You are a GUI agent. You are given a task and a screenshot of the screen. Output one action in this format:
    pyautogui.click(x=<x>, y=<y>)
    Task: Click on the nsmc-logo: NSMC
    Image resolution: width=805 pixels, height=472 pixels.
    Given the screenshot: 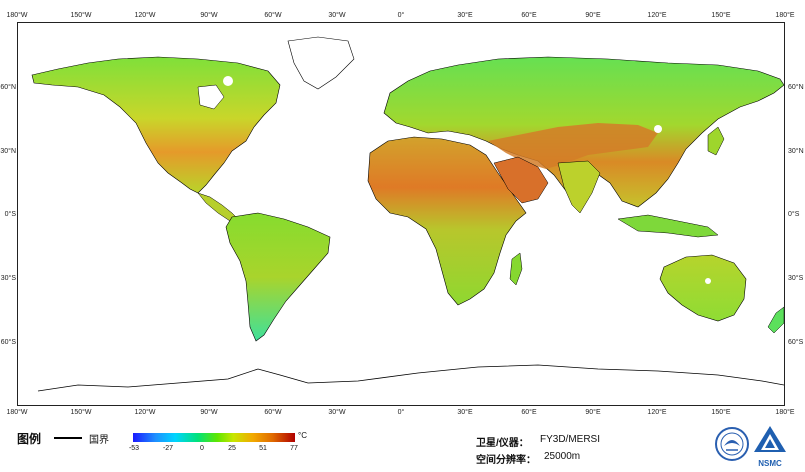 What is the action you would take?
    pyautogui.click(x=770, y=446)
    